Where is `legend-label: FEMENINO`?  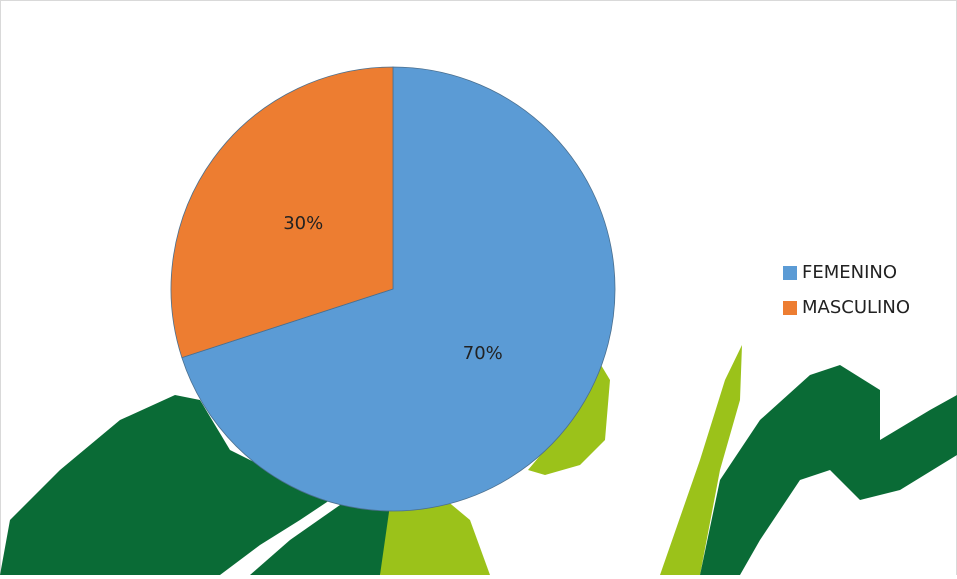
legend-label: FEMENINO is located at coordinates (849, 272).